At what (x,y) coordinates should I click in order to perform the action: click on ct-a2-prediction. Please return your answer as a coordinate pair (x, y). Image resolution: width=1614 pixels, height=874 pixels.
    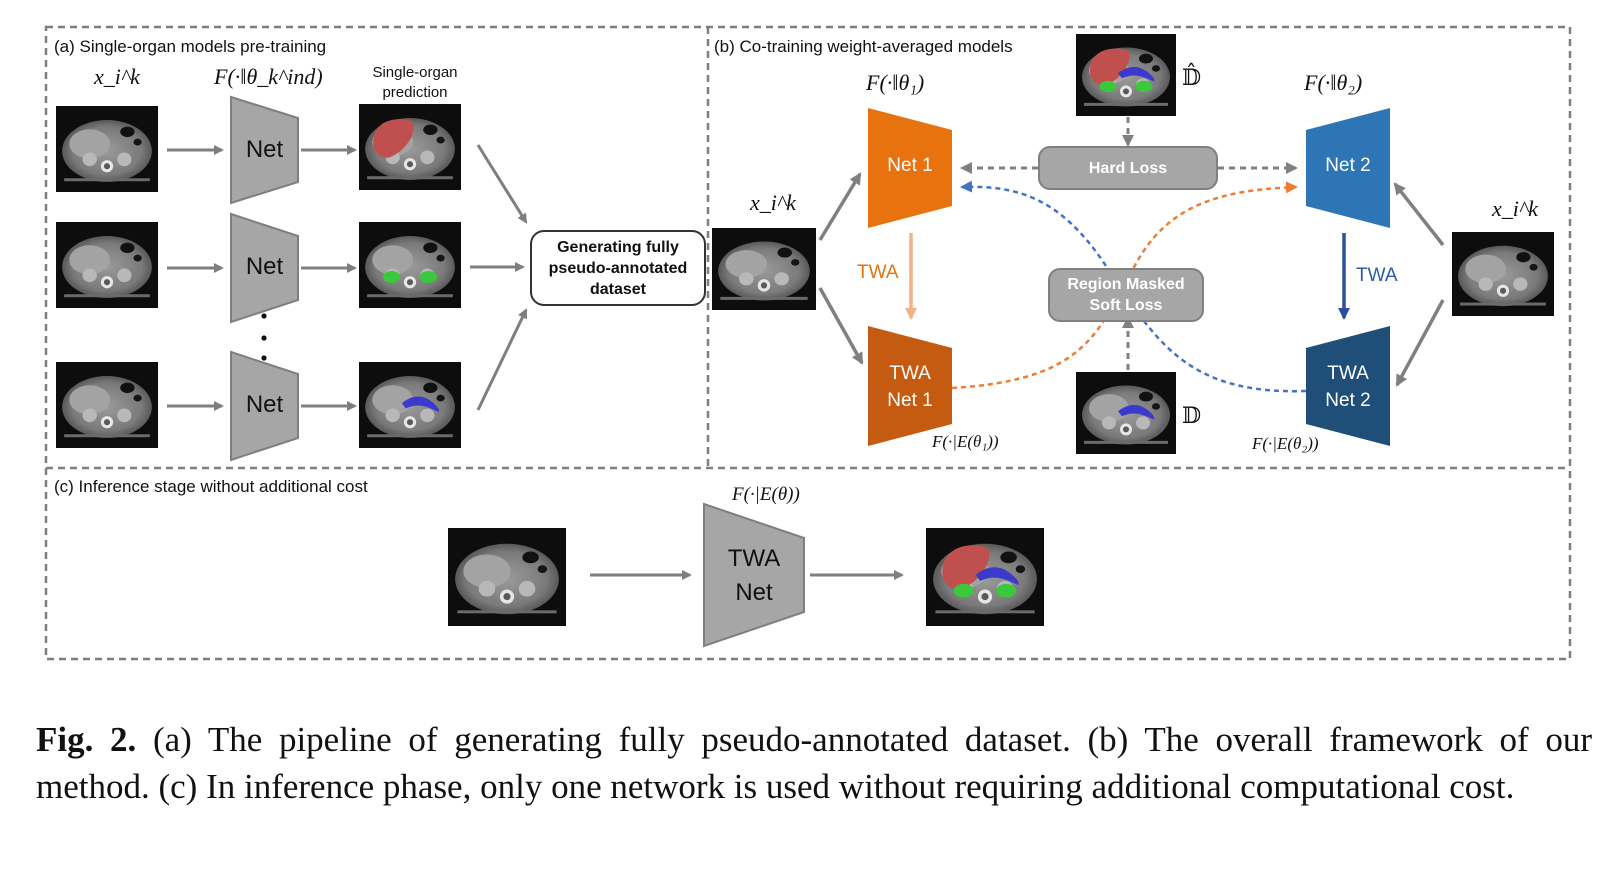
    Looking at the image, I should click on (410, 265).